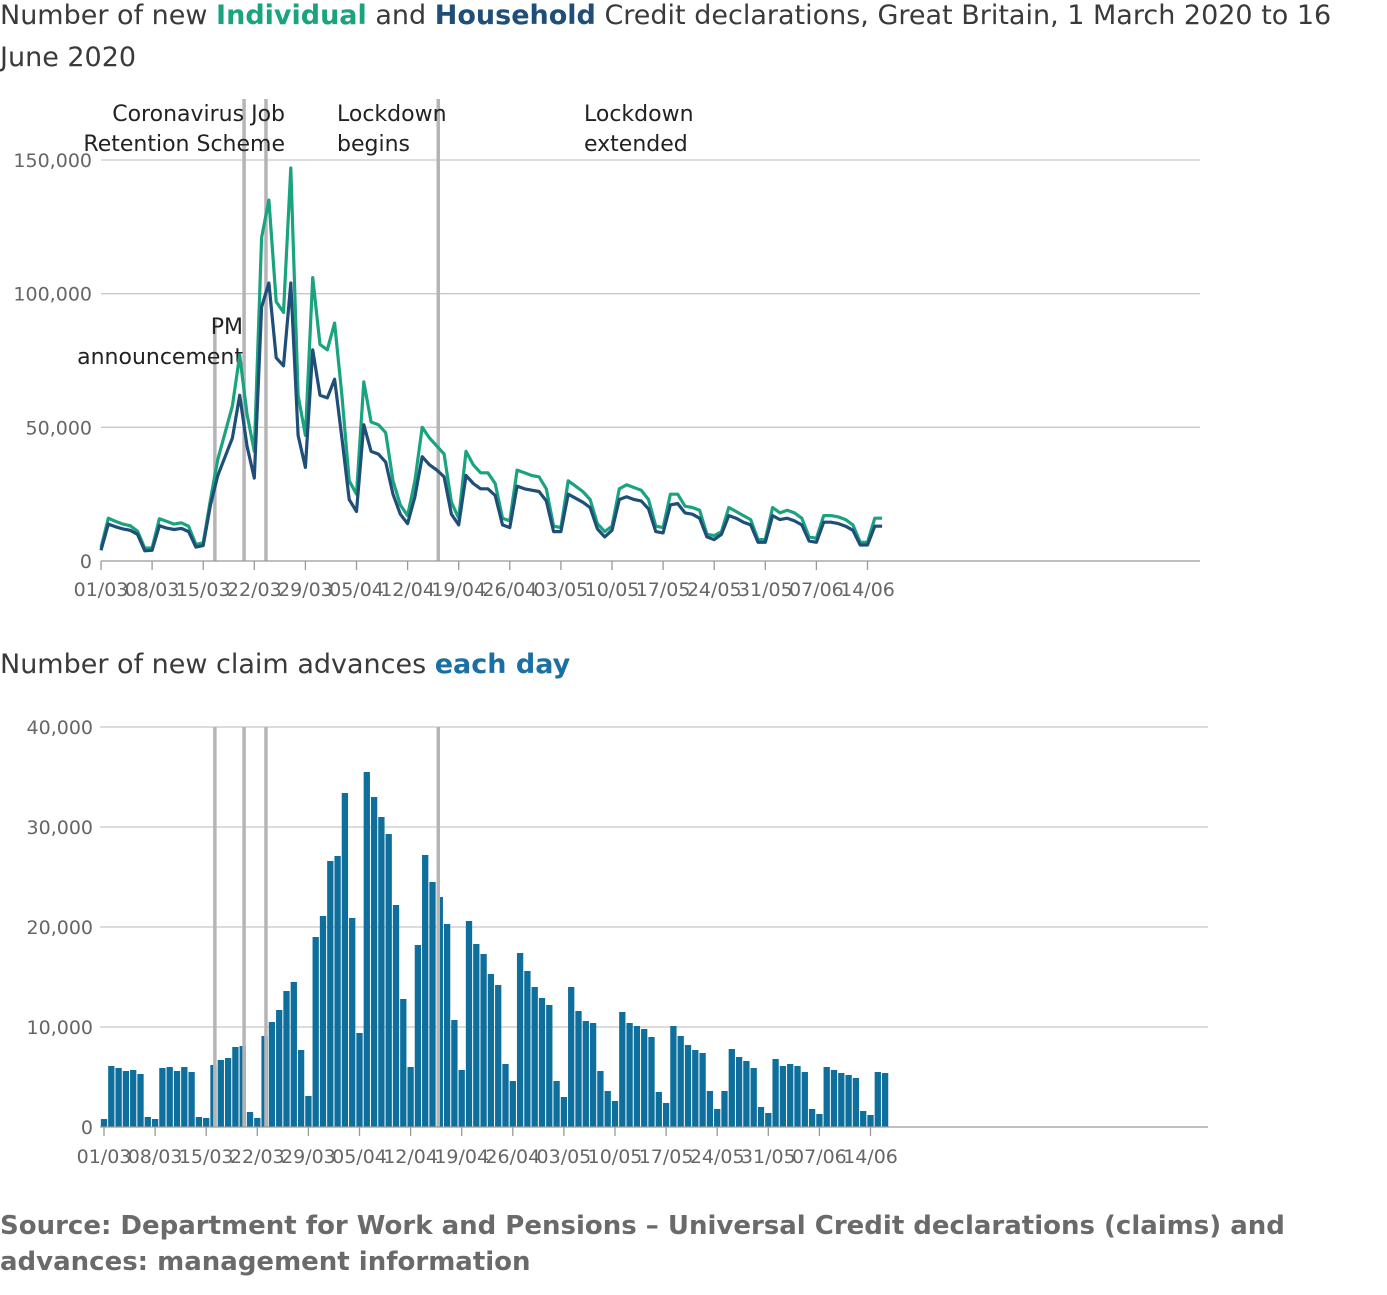 This screenshot has width=1387, height=1295. Describe the element at coordinates (564, 1157) in the screenshot. I see `chart2-x-tick-label: 03/05` at that location.